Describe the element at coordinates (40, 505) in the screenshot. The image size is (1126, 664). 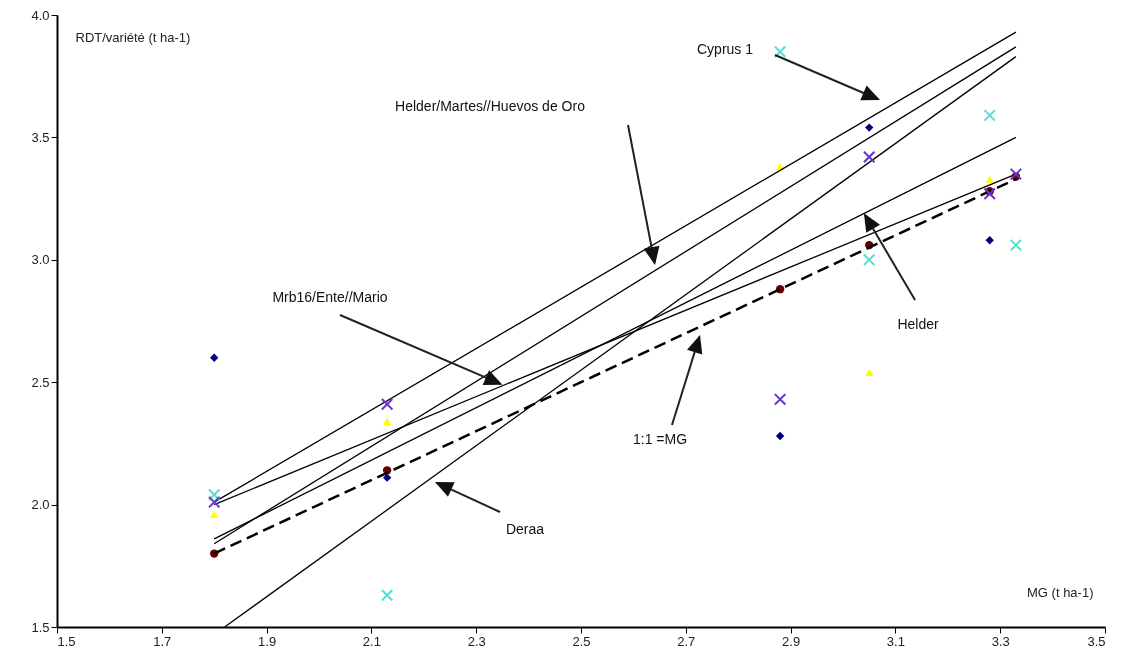
I see `y-tick-label: 2.0` at that location.